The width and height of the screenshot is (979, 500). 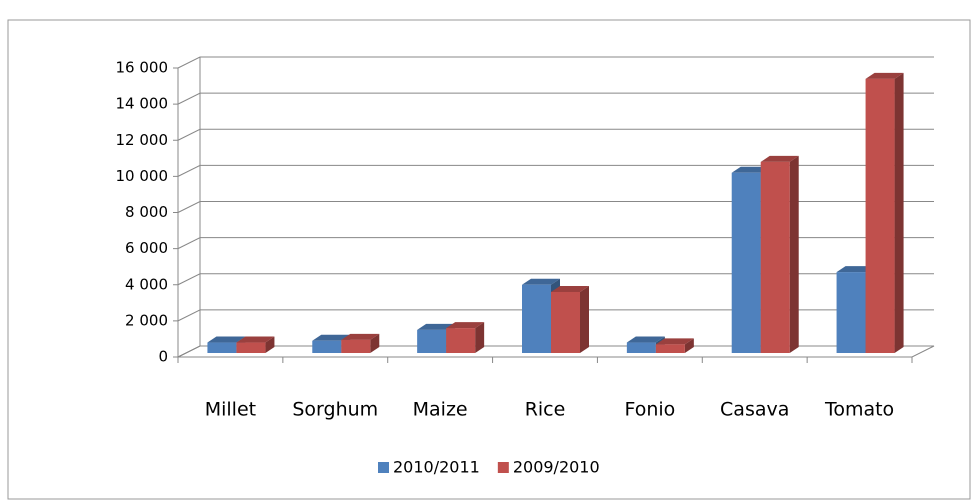 What do you see at coordinates (556, 467) in the screenshot?
I see `legend-label: 2009/2010` at bounding box center [556, 467].